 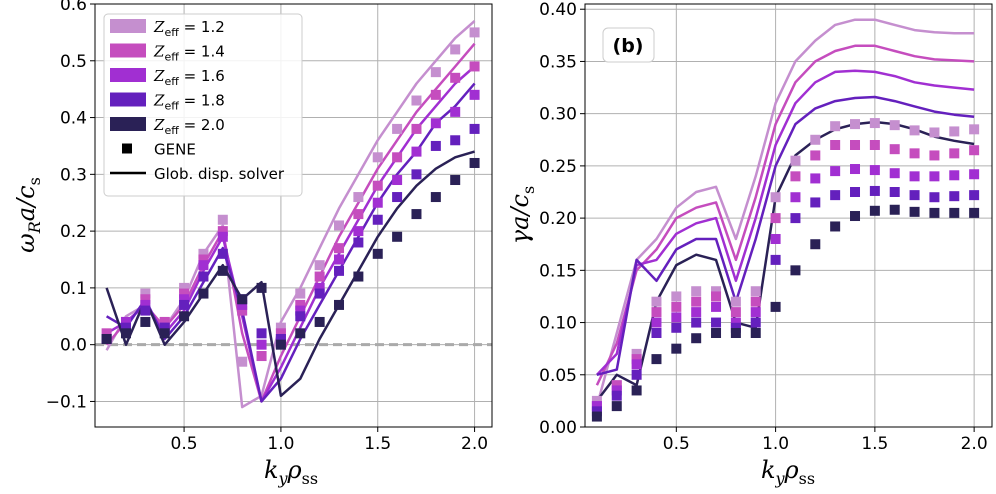 I want to click on panel-a-xlabel: kyρss, so click(x=291, y=472).